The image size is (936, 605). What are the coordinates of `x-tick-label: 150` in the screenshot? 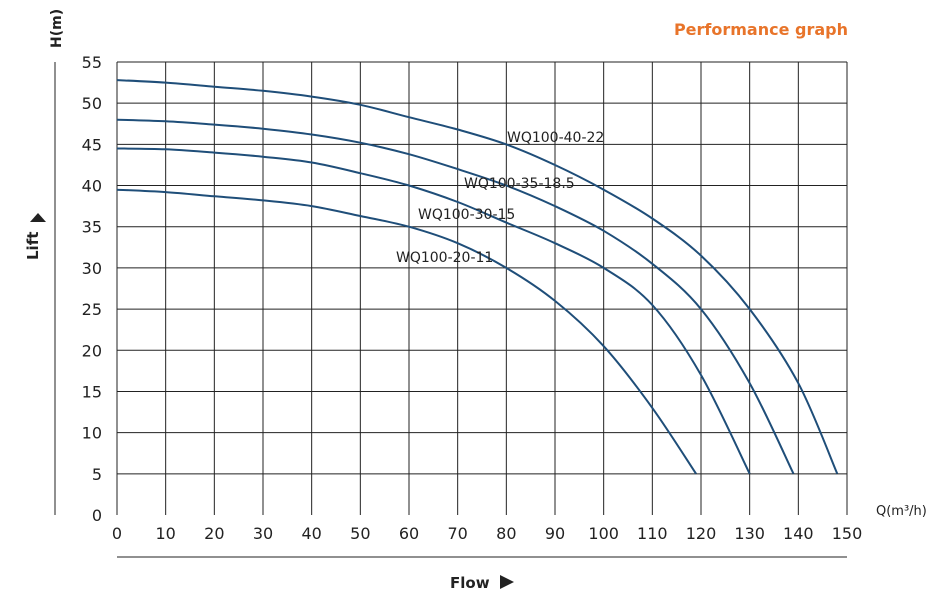 It's located at (847, 533).